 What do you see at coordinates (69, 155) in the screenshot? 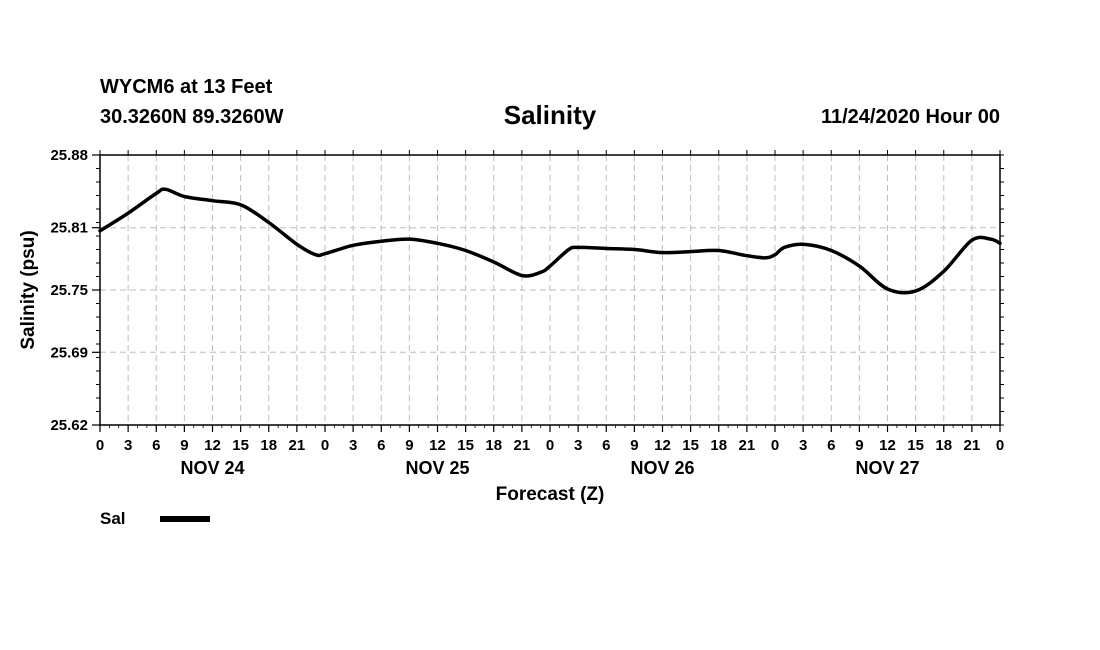
I see `y-tick-label: 25.88` at bounding box center [69, 155].